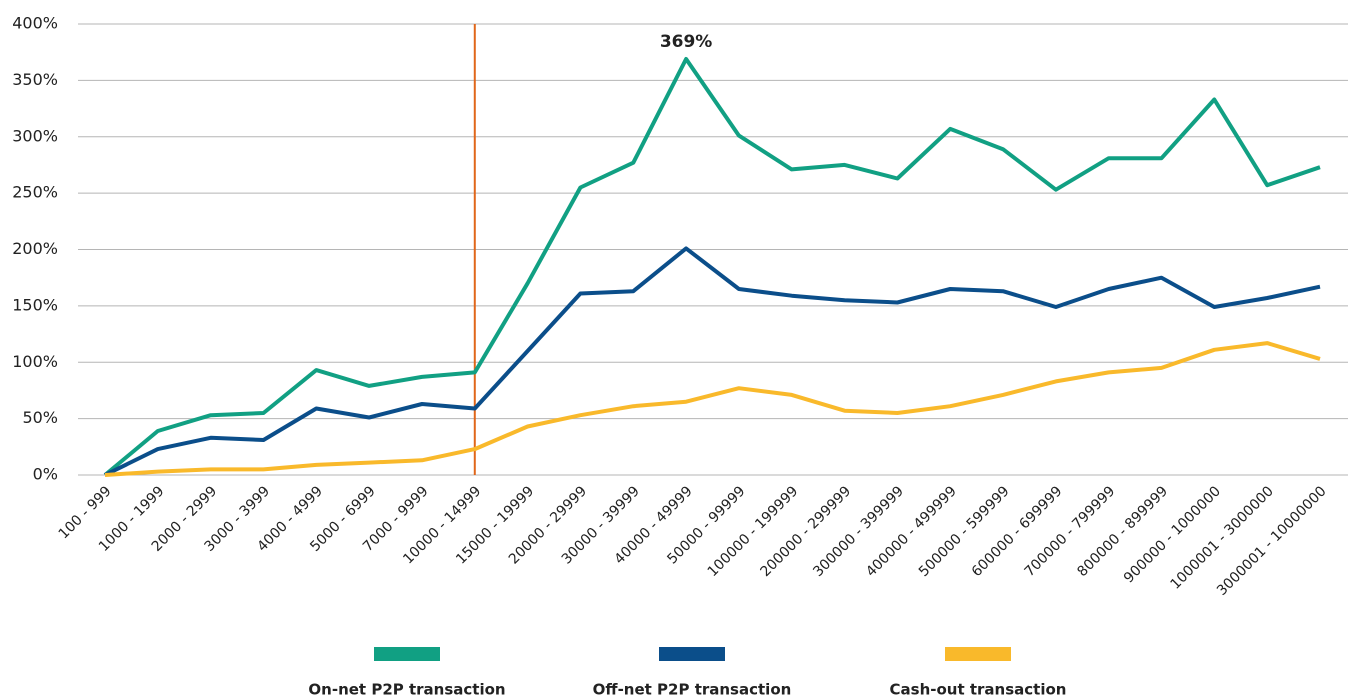 The height and width of the screenshot is (700, 1348). I want to click on x-tick-label: 600000 - 699999, so click(1017, 531).